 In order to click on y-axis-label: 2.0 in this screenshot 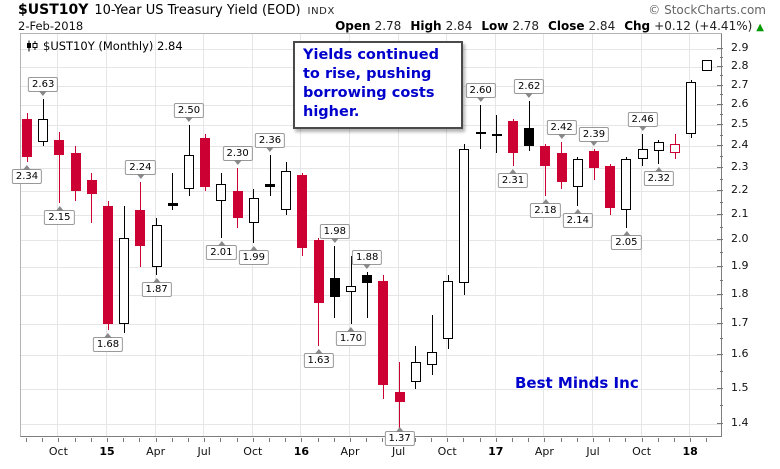, I will do `click(740, 239)`.